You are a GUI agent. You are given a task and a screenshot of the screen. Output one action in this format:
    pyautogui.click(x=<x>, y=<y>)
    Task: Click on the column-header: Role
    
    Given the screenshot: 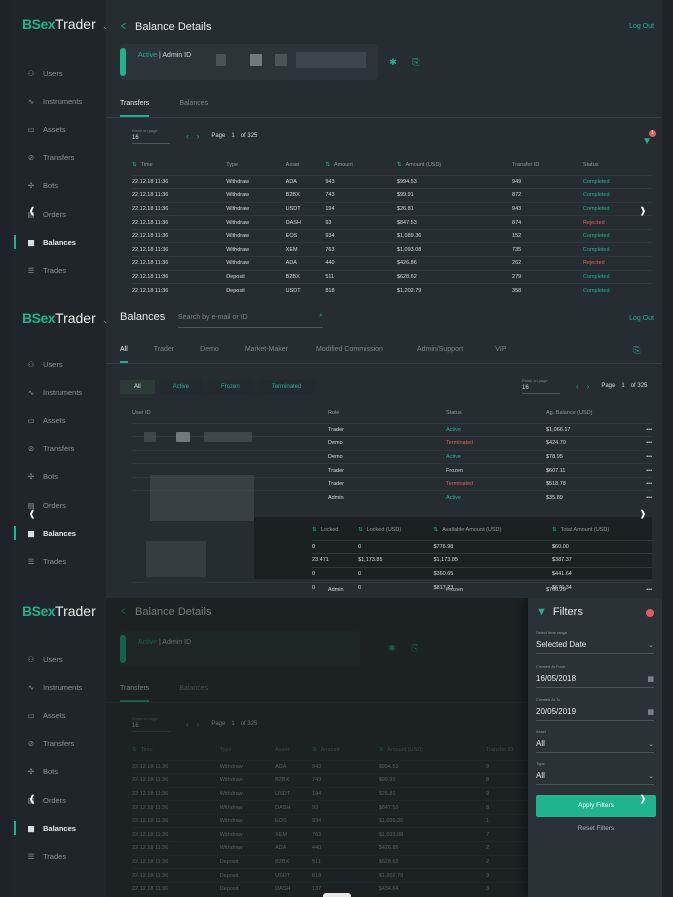 What is the action you would take?
    pyautogui.click(x=334, y=412)
    